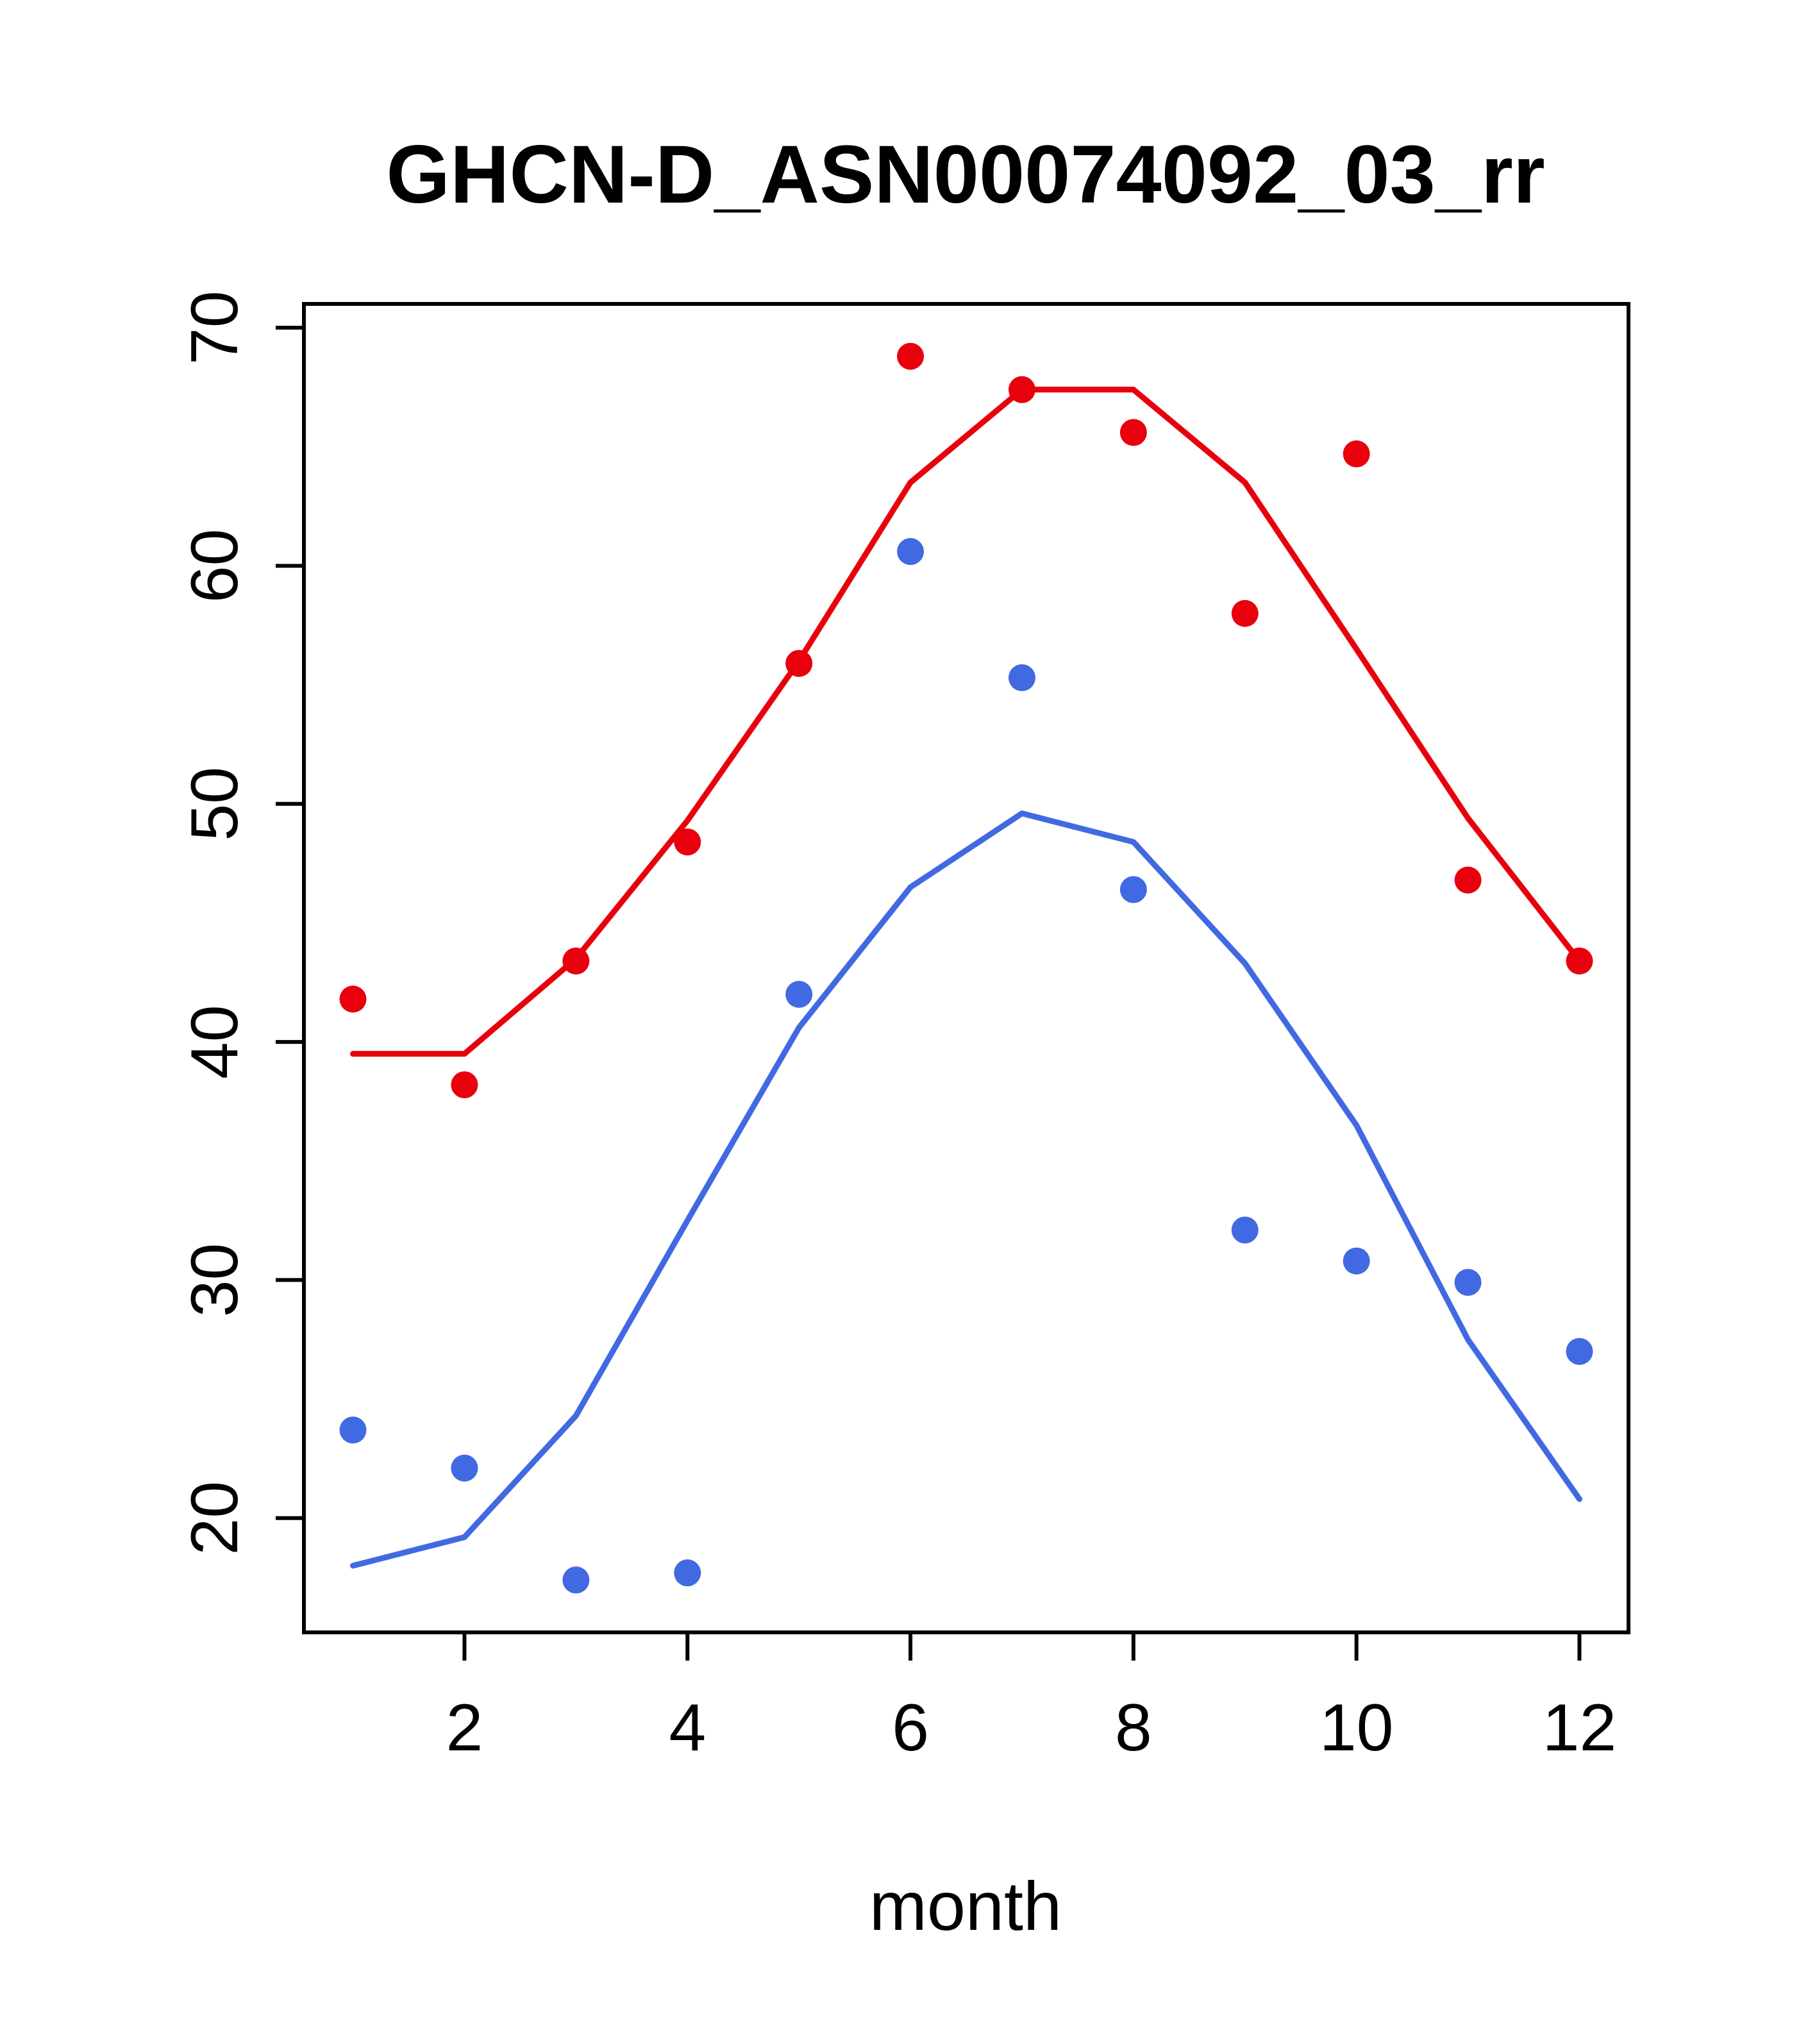  I want to click on y-tick-label: 60, so click(215, 566).